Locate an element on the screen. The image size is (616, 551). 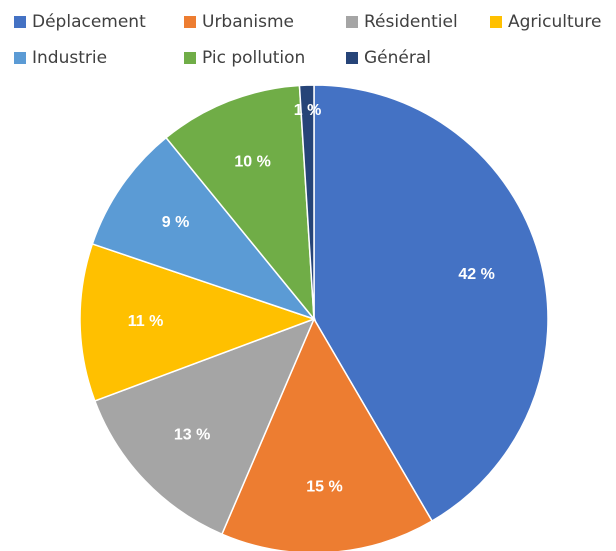
legend-label: Général is located at coordinates (397, 58).